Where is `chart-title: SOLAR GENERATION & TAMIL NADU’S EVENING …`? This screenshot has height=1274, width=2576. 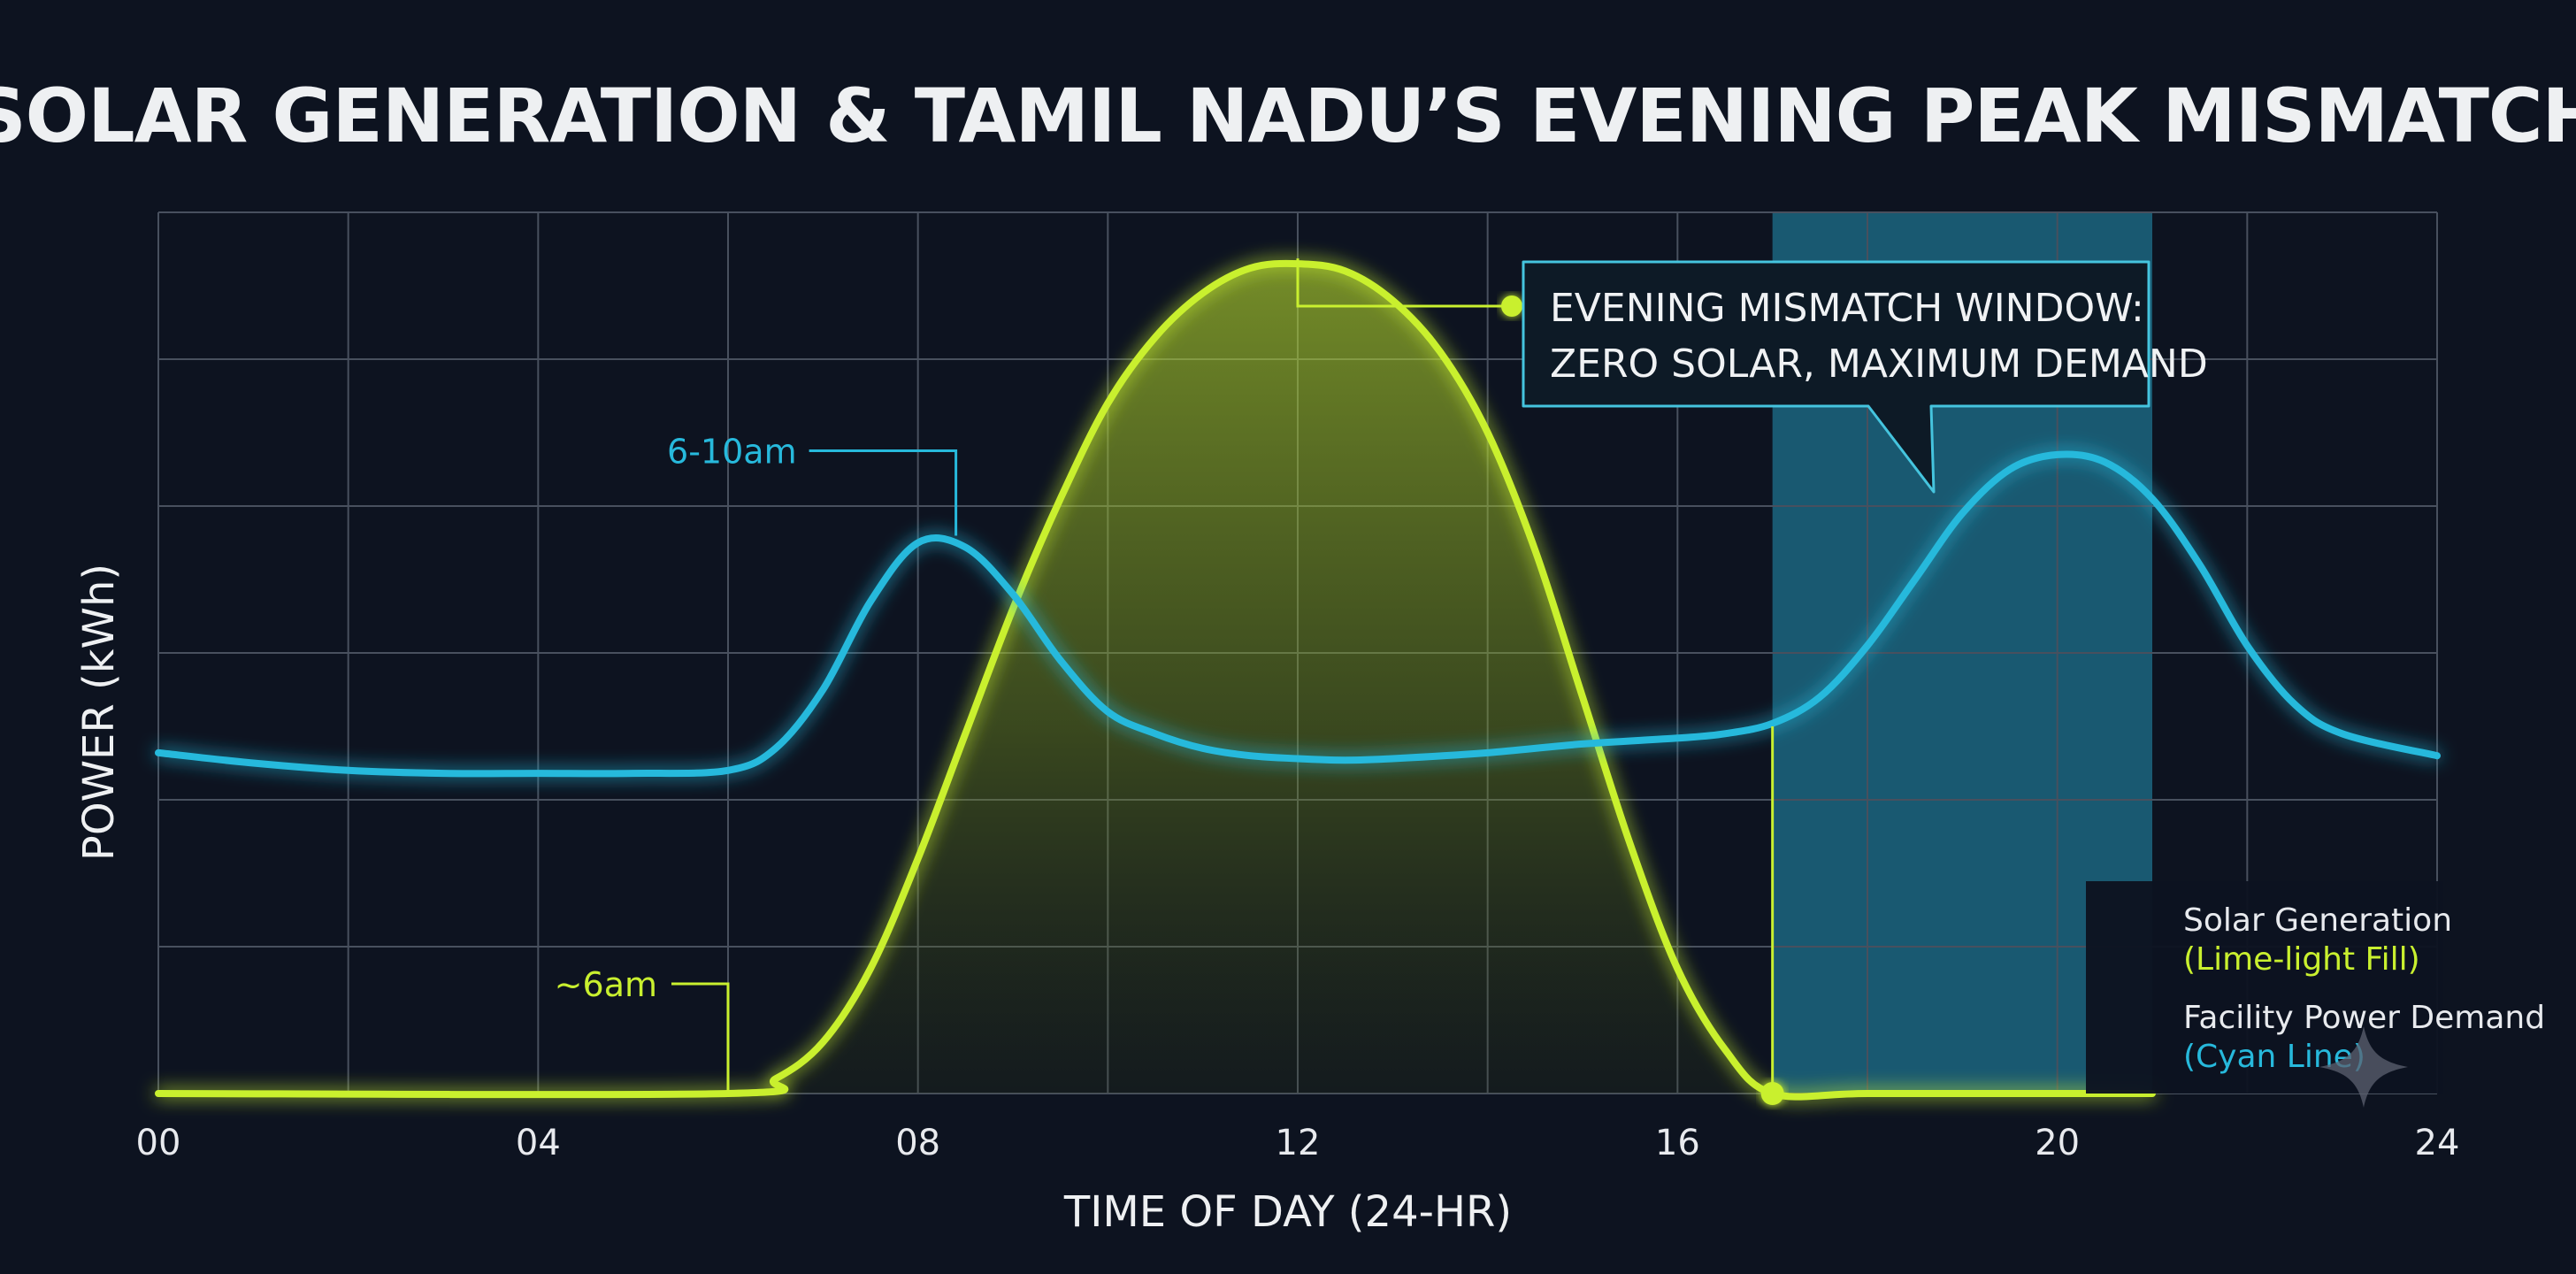 chart-title: SOLAR GENERATION & TAMIL NADU’S EVENING … is located at coordinates (1288, 116).